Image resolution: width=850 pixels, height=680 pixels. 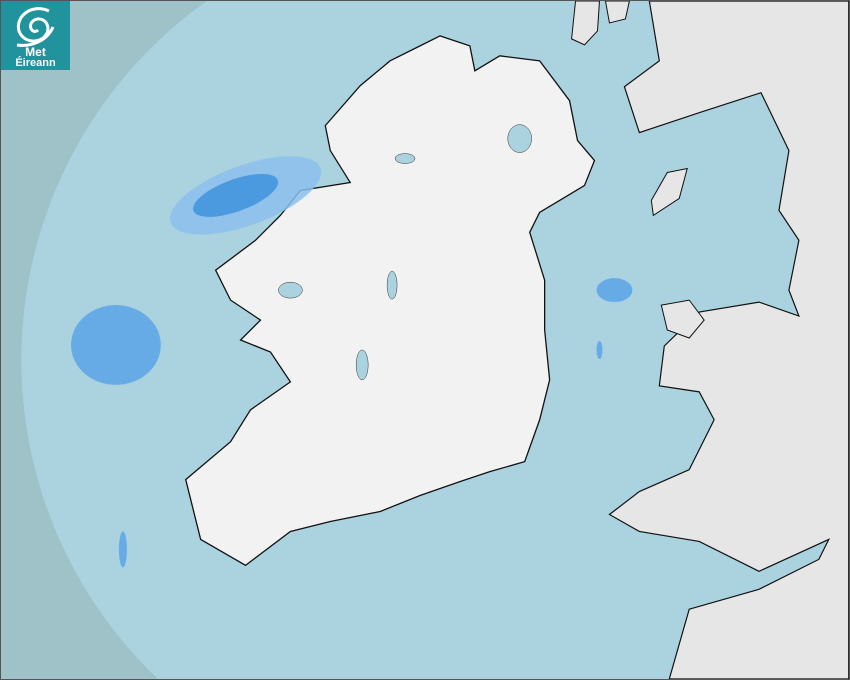 I want to click on rain-cell-south, so click(x=122, y=549).